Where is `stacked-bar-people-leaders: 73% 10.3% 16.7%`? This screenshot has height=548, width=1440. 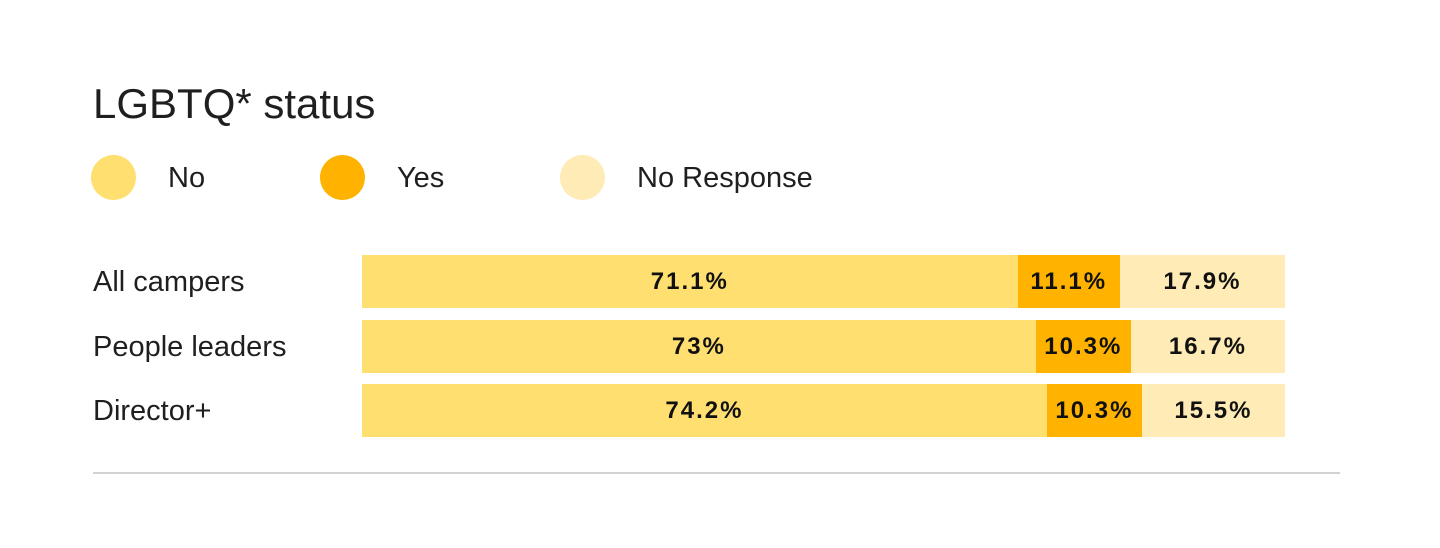 stacked-bar-people-leaders: 73% 10.3% 16.7% is located at coordinates (823, 346).